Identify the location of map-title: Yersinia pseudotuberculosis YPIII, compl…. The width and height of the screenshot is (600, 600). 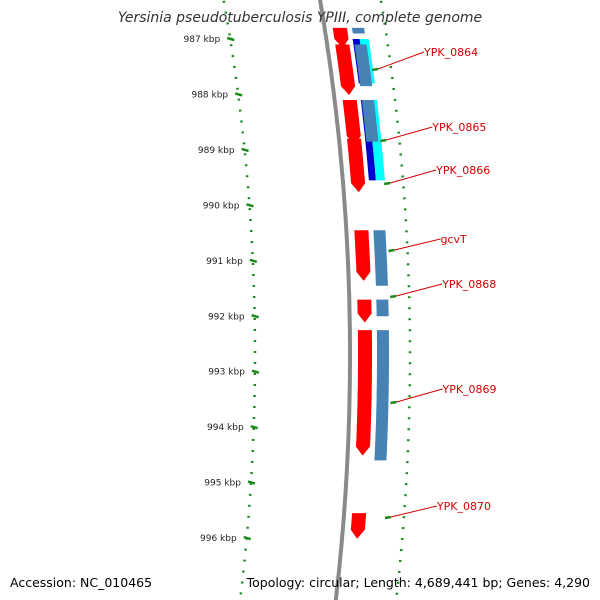
(300, 18).